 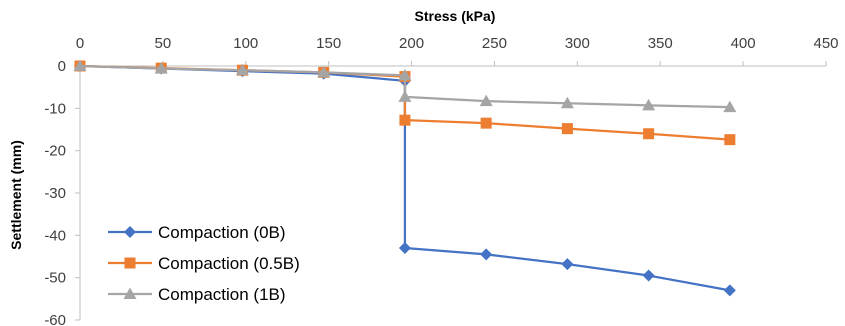 I want to click on x-tick-label: 100, so click(x=245, y=43).